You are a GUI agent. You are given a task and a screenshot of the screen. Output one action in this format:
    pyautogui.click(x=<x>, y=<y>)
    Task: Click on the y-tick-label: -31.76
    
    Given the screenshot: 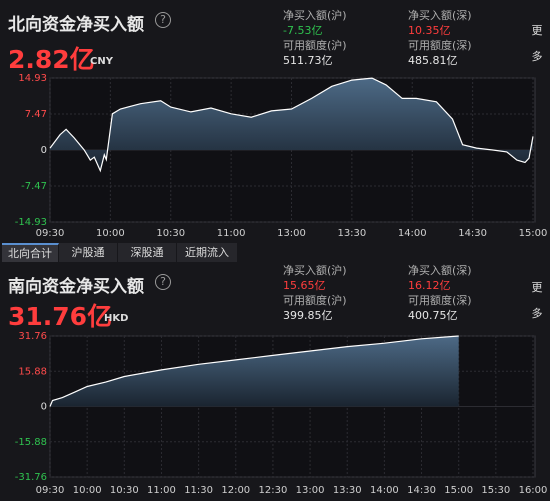 What is the action you would take?
    pyautogui.click(x=31, y=477)
    